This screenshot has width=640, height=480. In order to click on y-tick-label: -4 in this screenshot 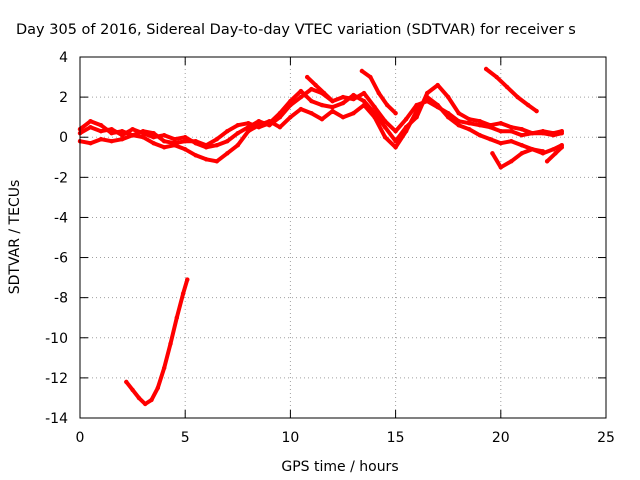, I will do `click(61, 218)`.